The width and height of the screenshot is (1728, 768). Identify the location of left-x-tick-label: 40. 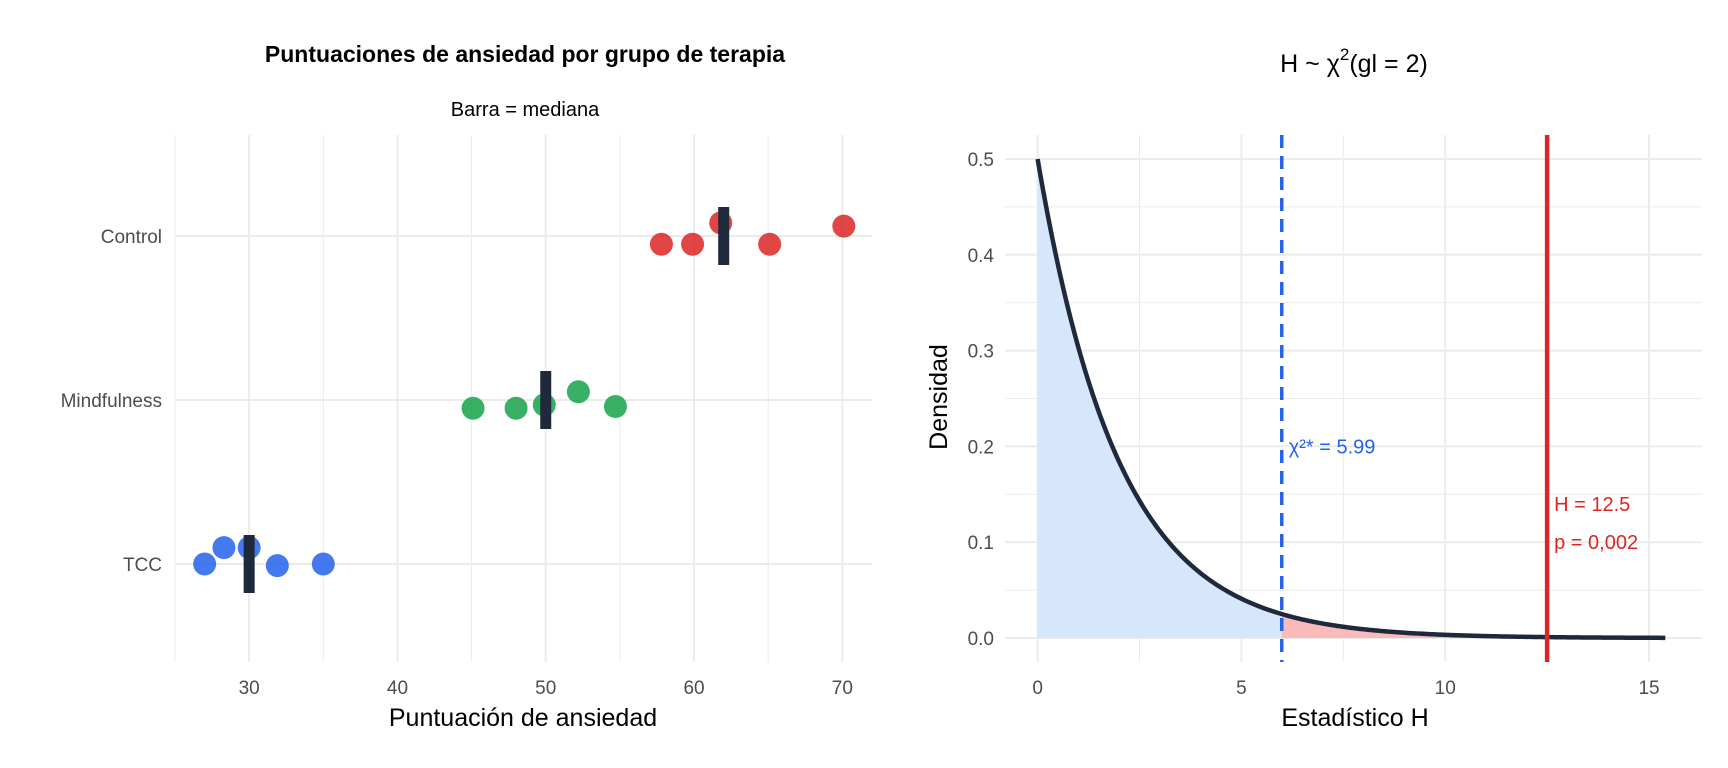
(397, 688).